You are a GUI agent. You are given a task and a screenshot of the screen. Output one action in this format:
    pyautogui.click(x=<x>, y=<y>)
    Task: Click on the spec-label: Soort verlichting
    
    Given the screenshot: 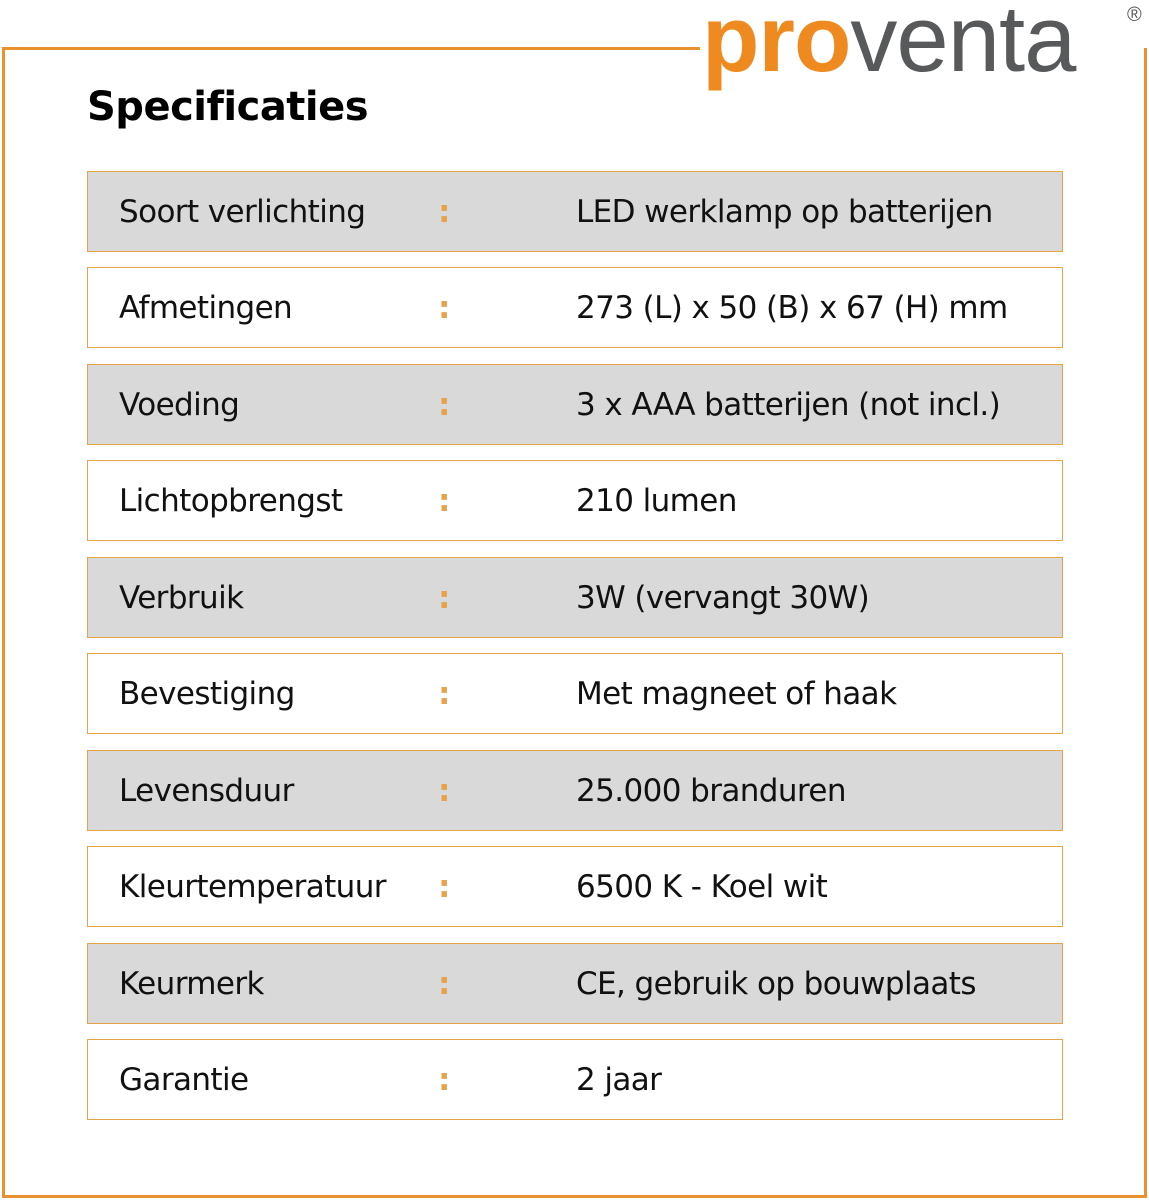 What is the action you would take?
    pyautogui.click(x=242, y=211)
    